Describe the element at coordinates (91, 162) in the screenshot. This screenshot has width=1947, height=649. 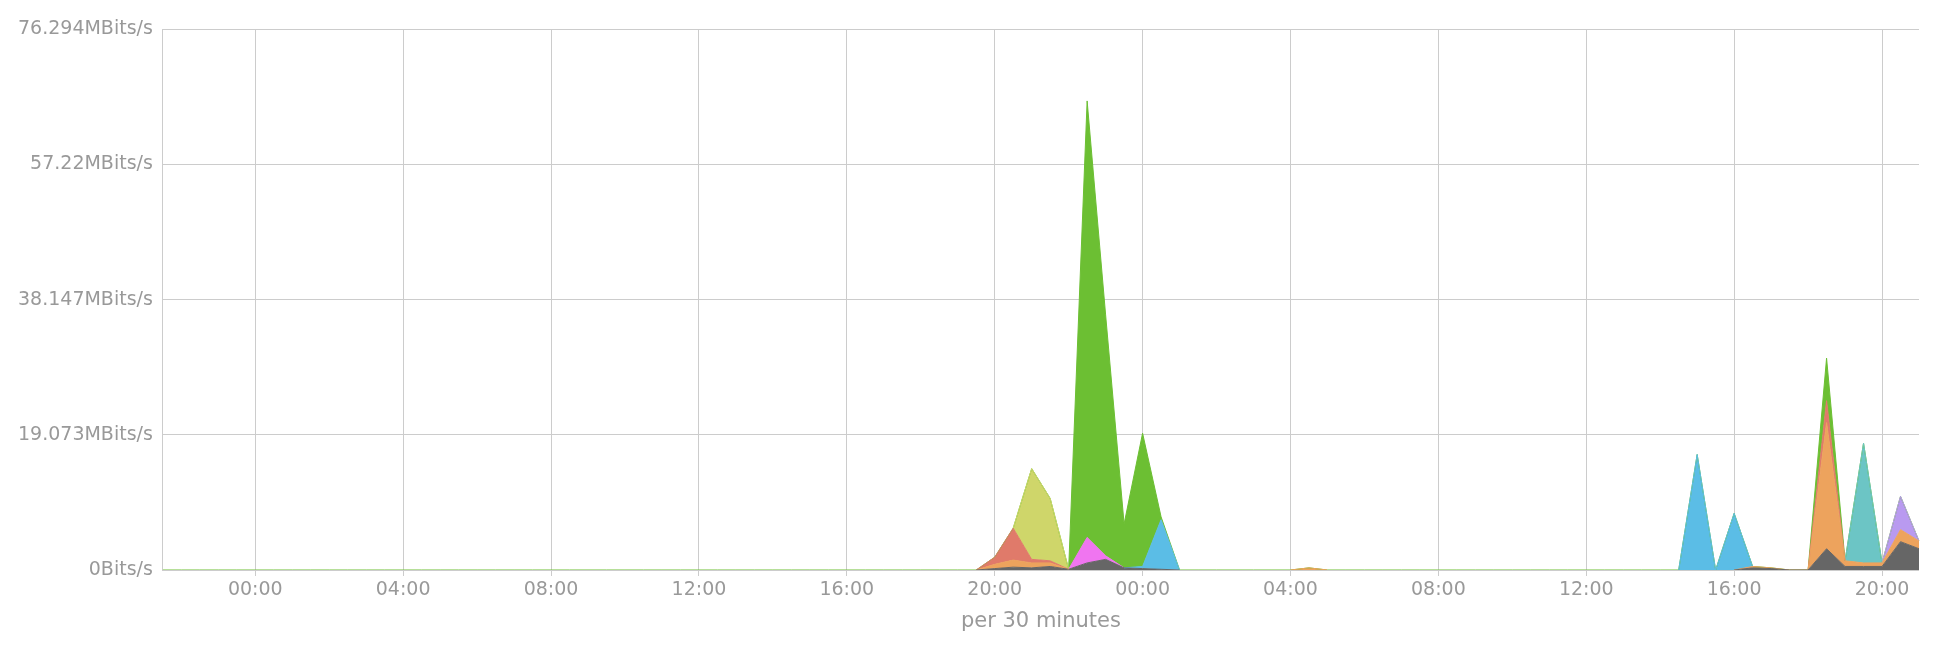
I see `y-tick-label: 57.22MBits/s` at that location.